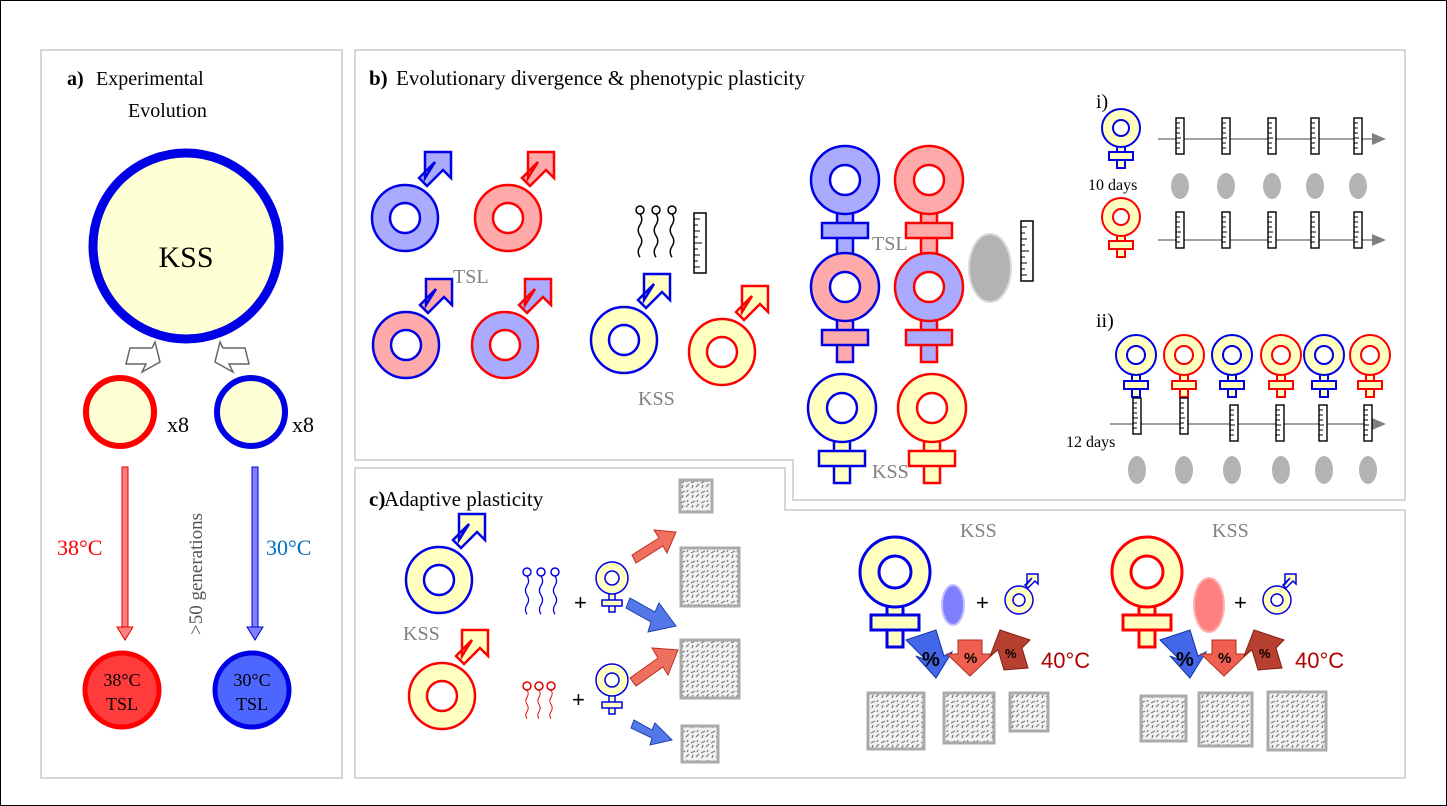 This screenshot has height=806, width=1447. Describe the element at coordinates (1112, 185) in the screenshot. I see `days-i-label: 10 days` at that location.